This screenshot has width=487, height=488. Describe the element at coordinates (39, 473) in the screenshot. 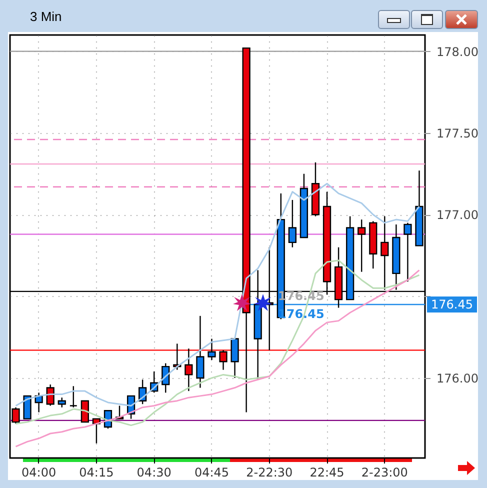

I see `x-tick-label: 04:00` at that location.